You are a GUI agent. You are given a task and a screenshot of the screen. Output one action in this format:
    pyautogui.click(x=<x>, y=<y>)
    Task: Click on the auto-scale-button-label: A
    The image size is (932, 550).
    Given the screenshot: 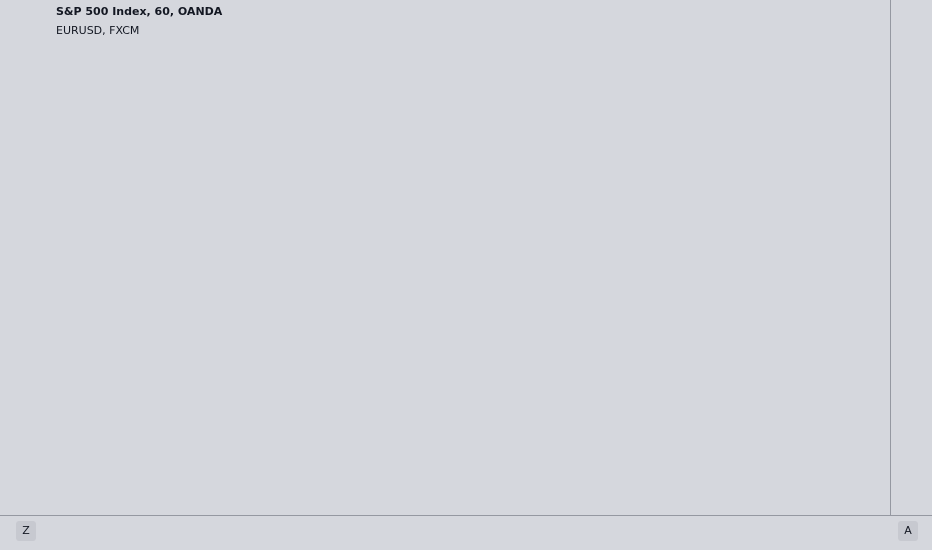 What is the action you would take?
    pyautogui.click(x=908, y=530)
    